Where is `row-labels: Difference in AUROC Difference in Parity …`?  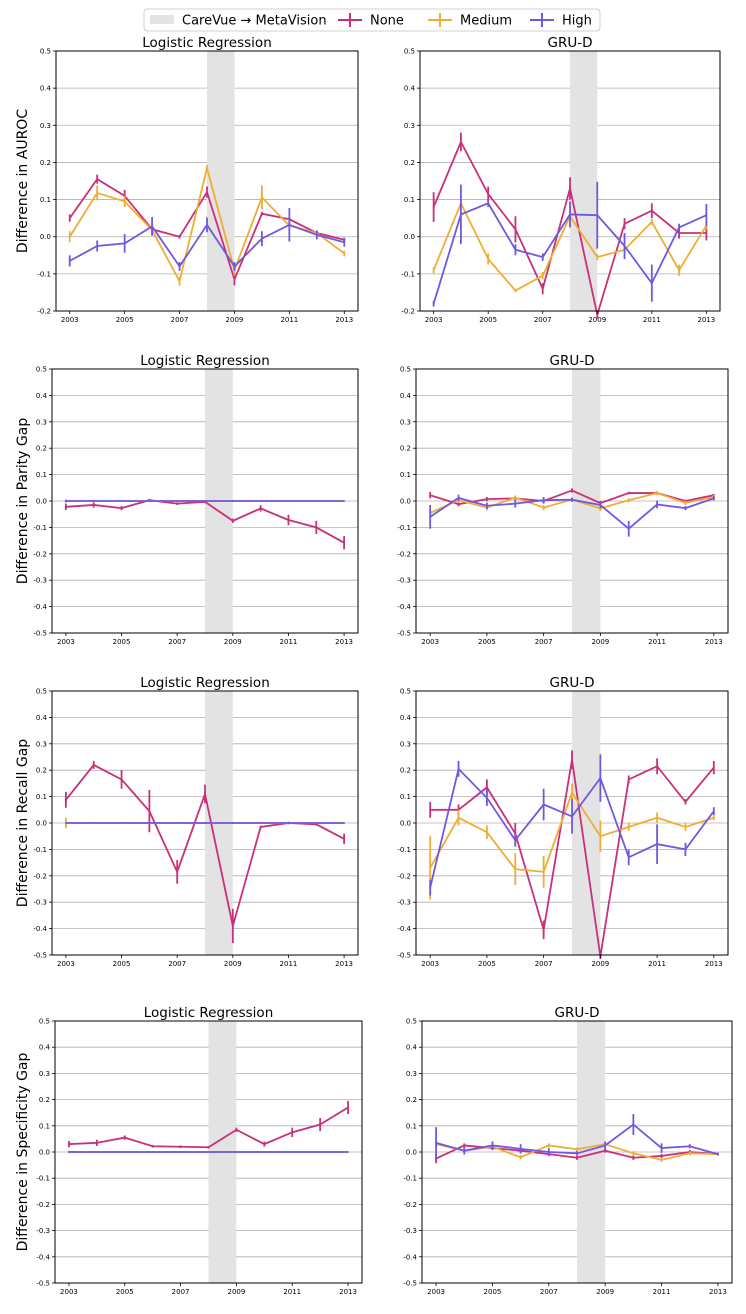 row-labels: Difference in AUROC Difference in Parity … is located at coordinates (23, 680).